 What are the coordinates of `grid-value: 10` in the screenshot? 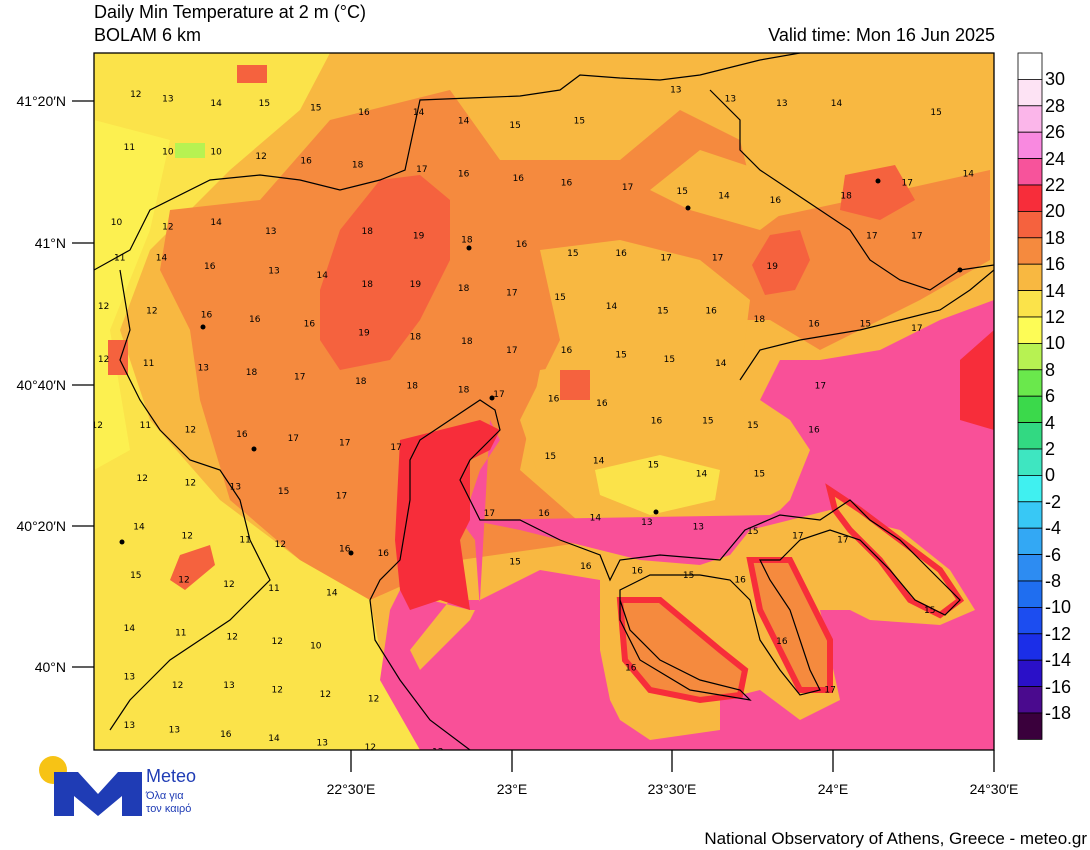 It's located at (168, 153).